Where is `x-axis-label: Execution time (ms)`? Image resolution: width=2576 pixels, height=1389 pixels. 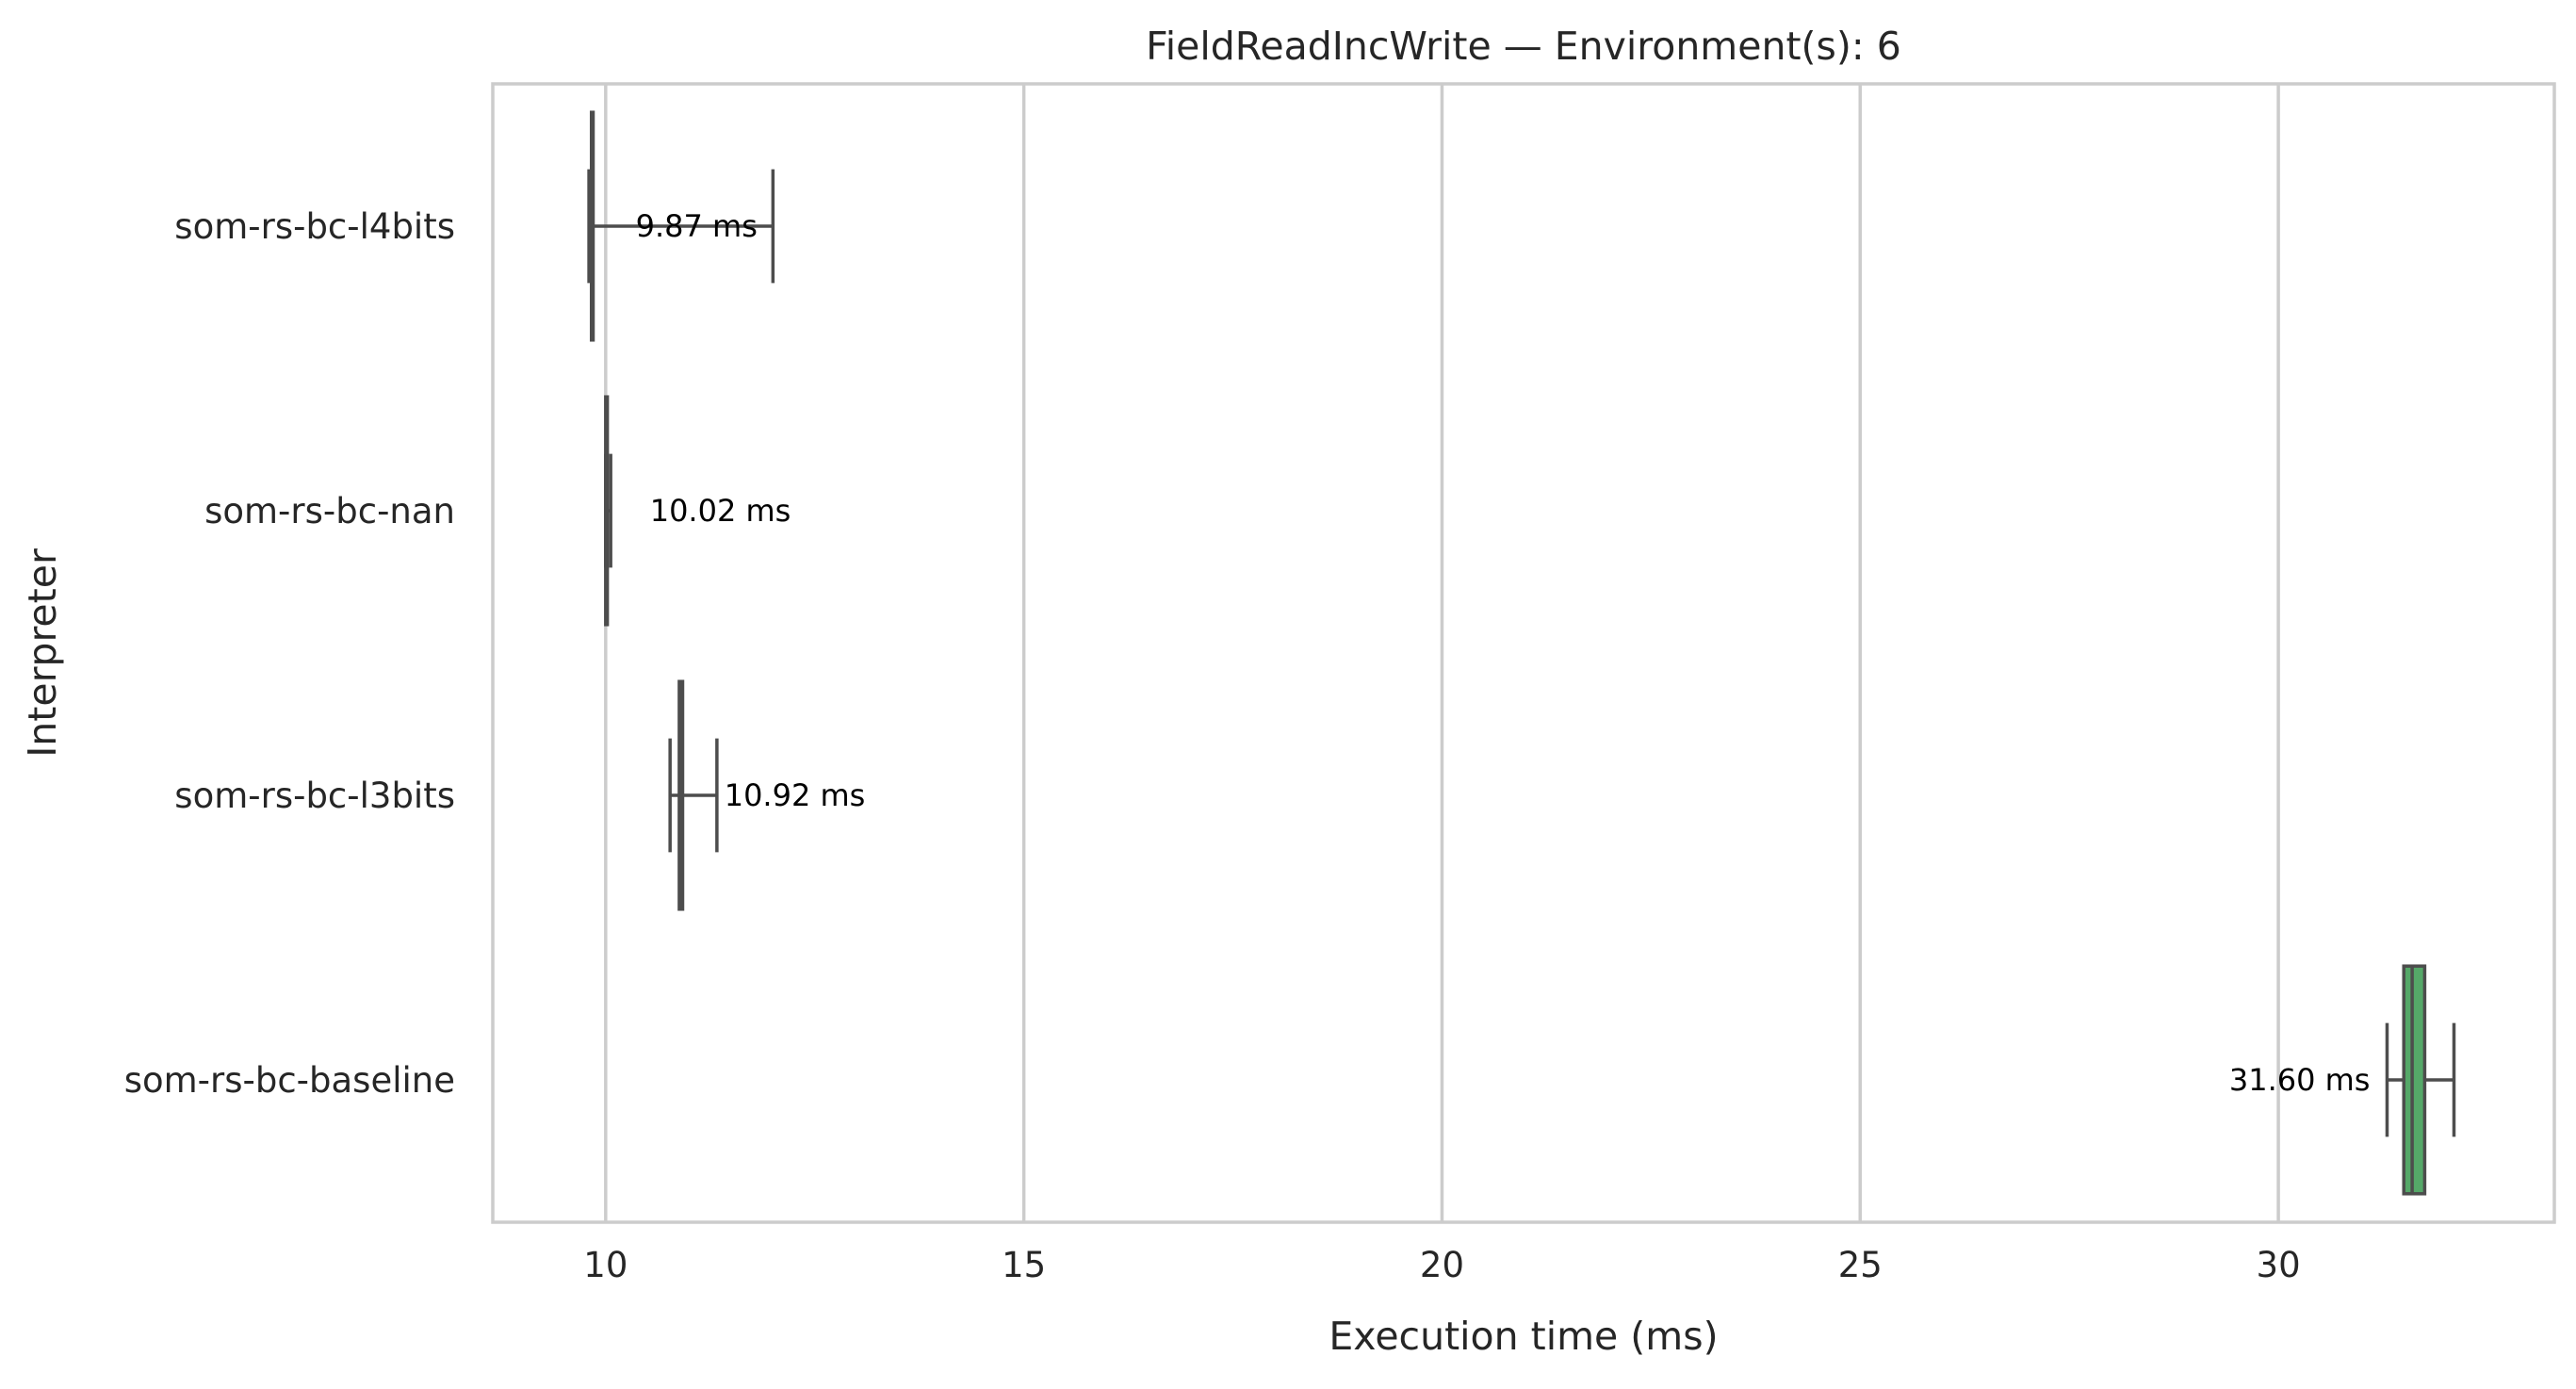
x-axis-label: Execution time (ms) is located at coordinates (1523, 1336).